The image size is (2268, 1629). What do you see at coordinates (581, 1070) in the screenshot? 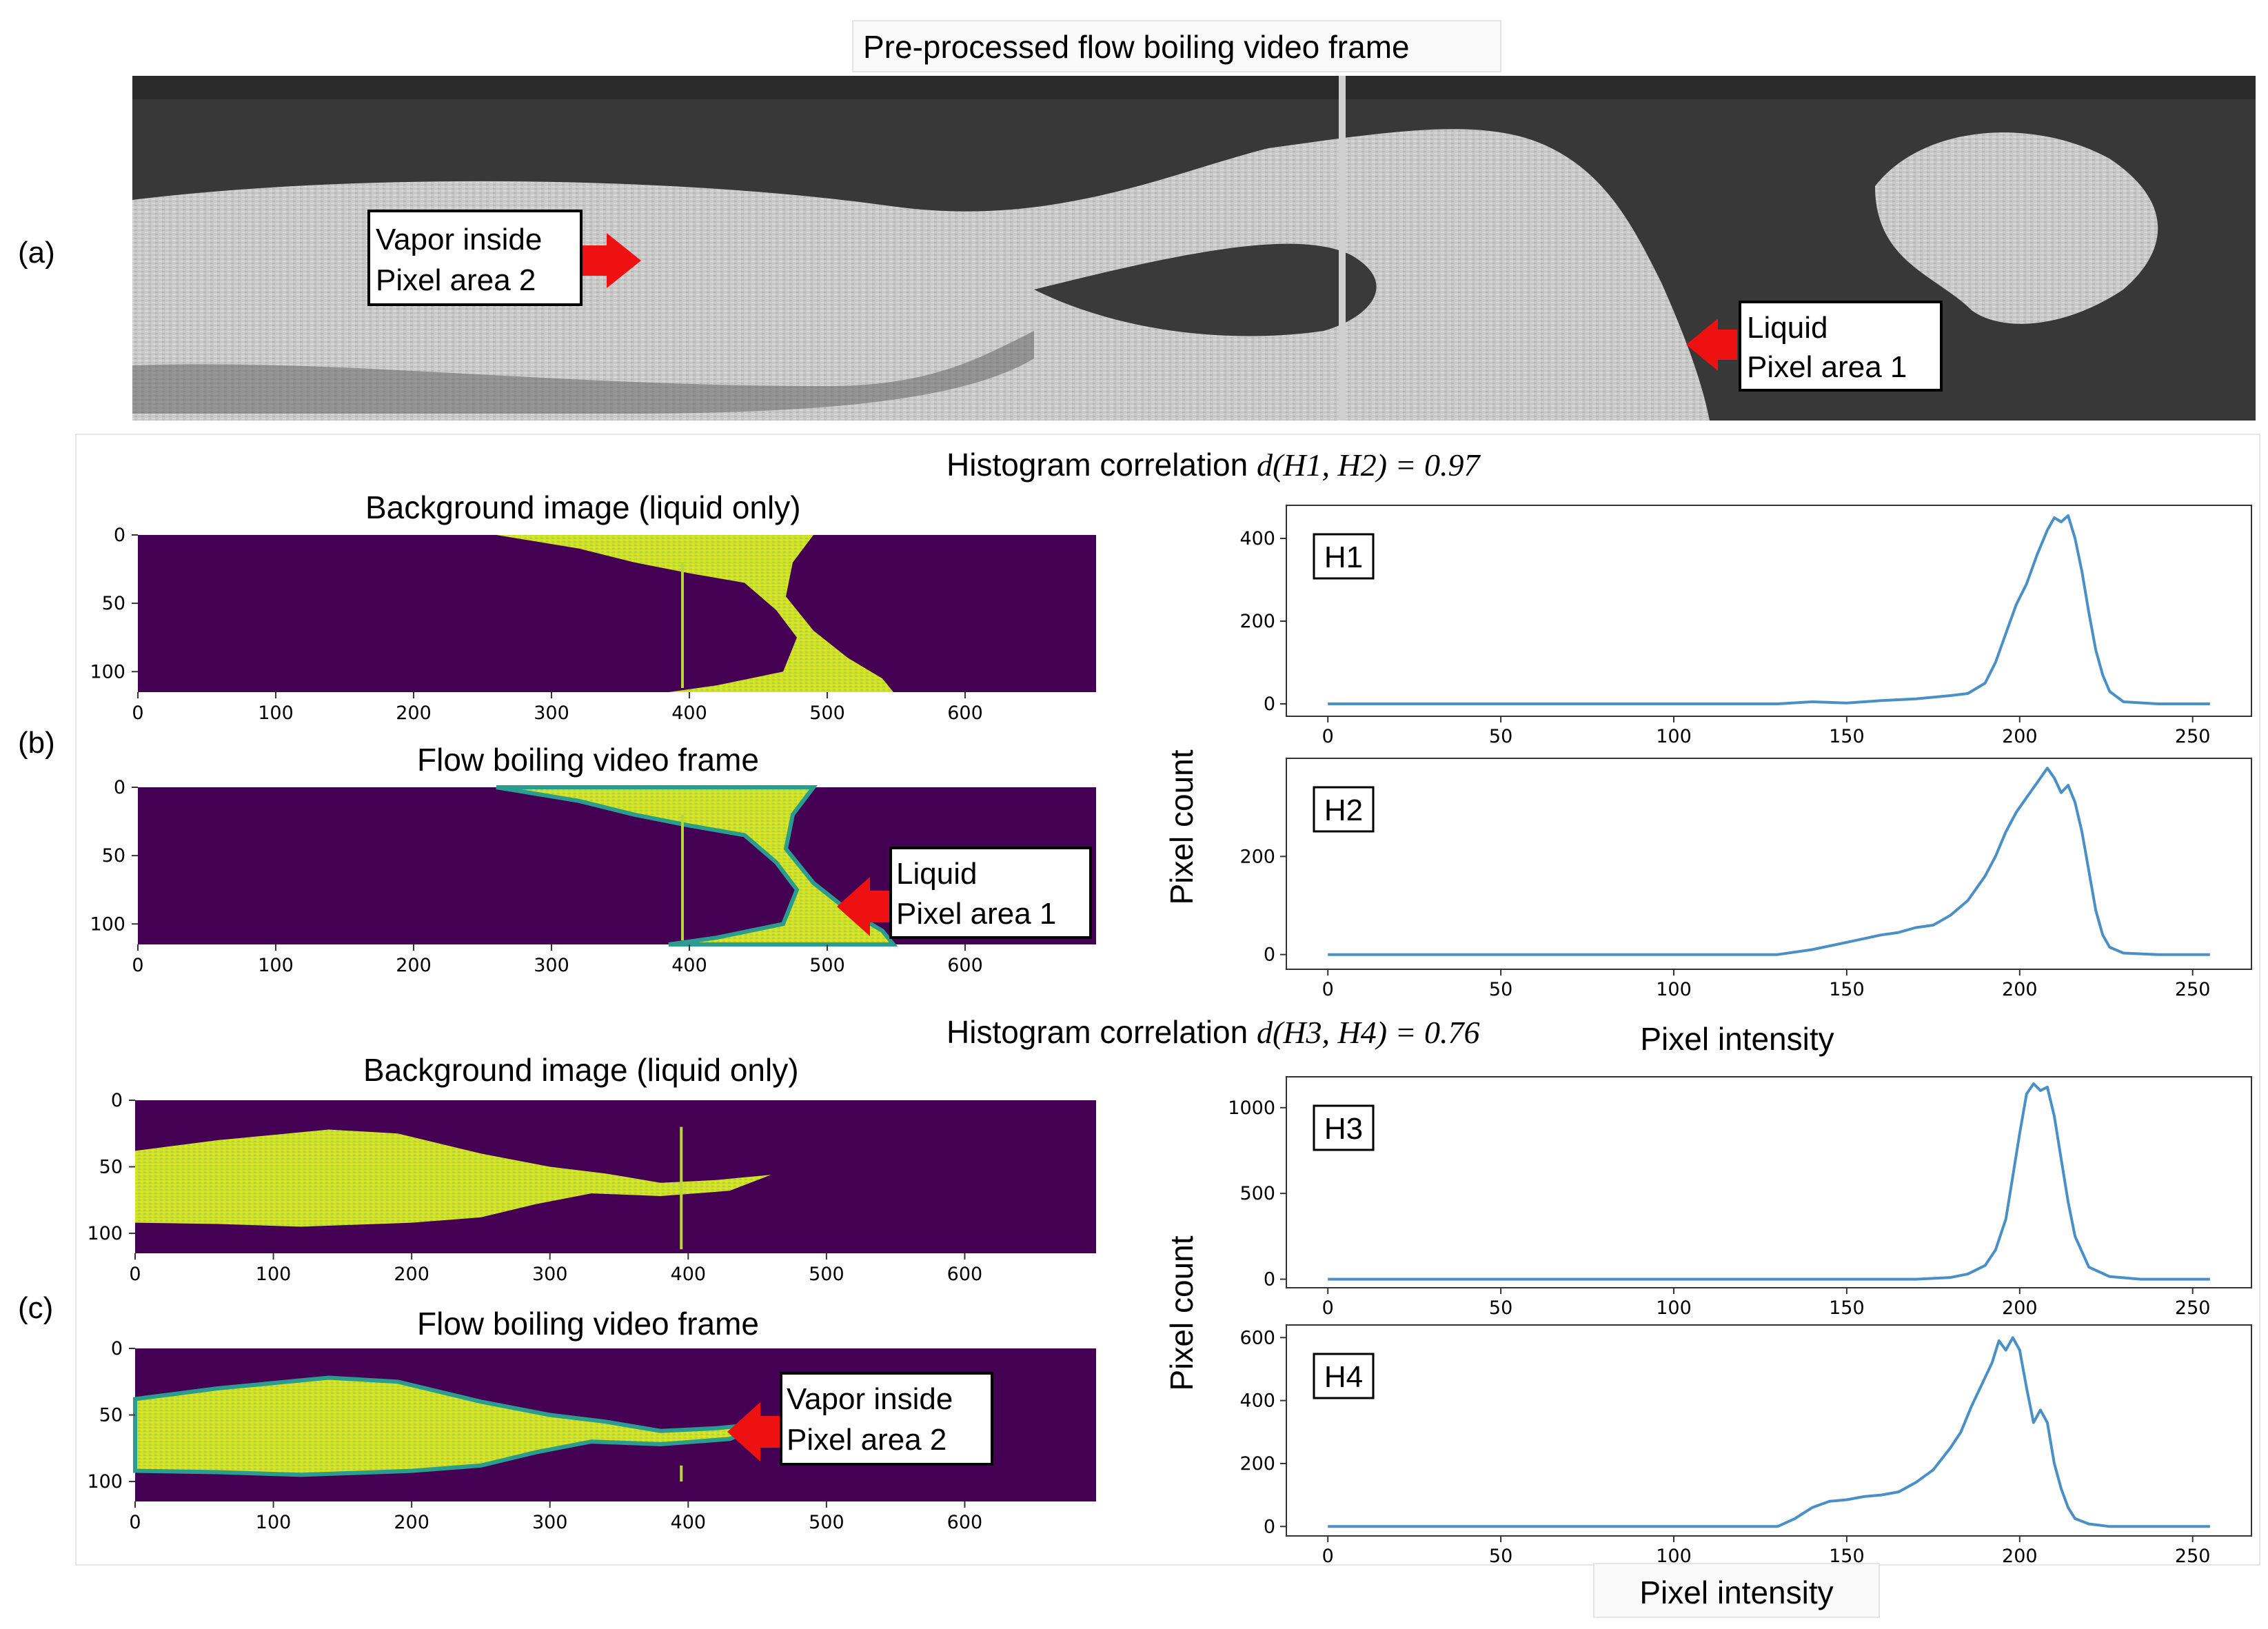
I see `panel-c-image-top-title: Background image (liquid only)` at bounding box center [581, 1070].